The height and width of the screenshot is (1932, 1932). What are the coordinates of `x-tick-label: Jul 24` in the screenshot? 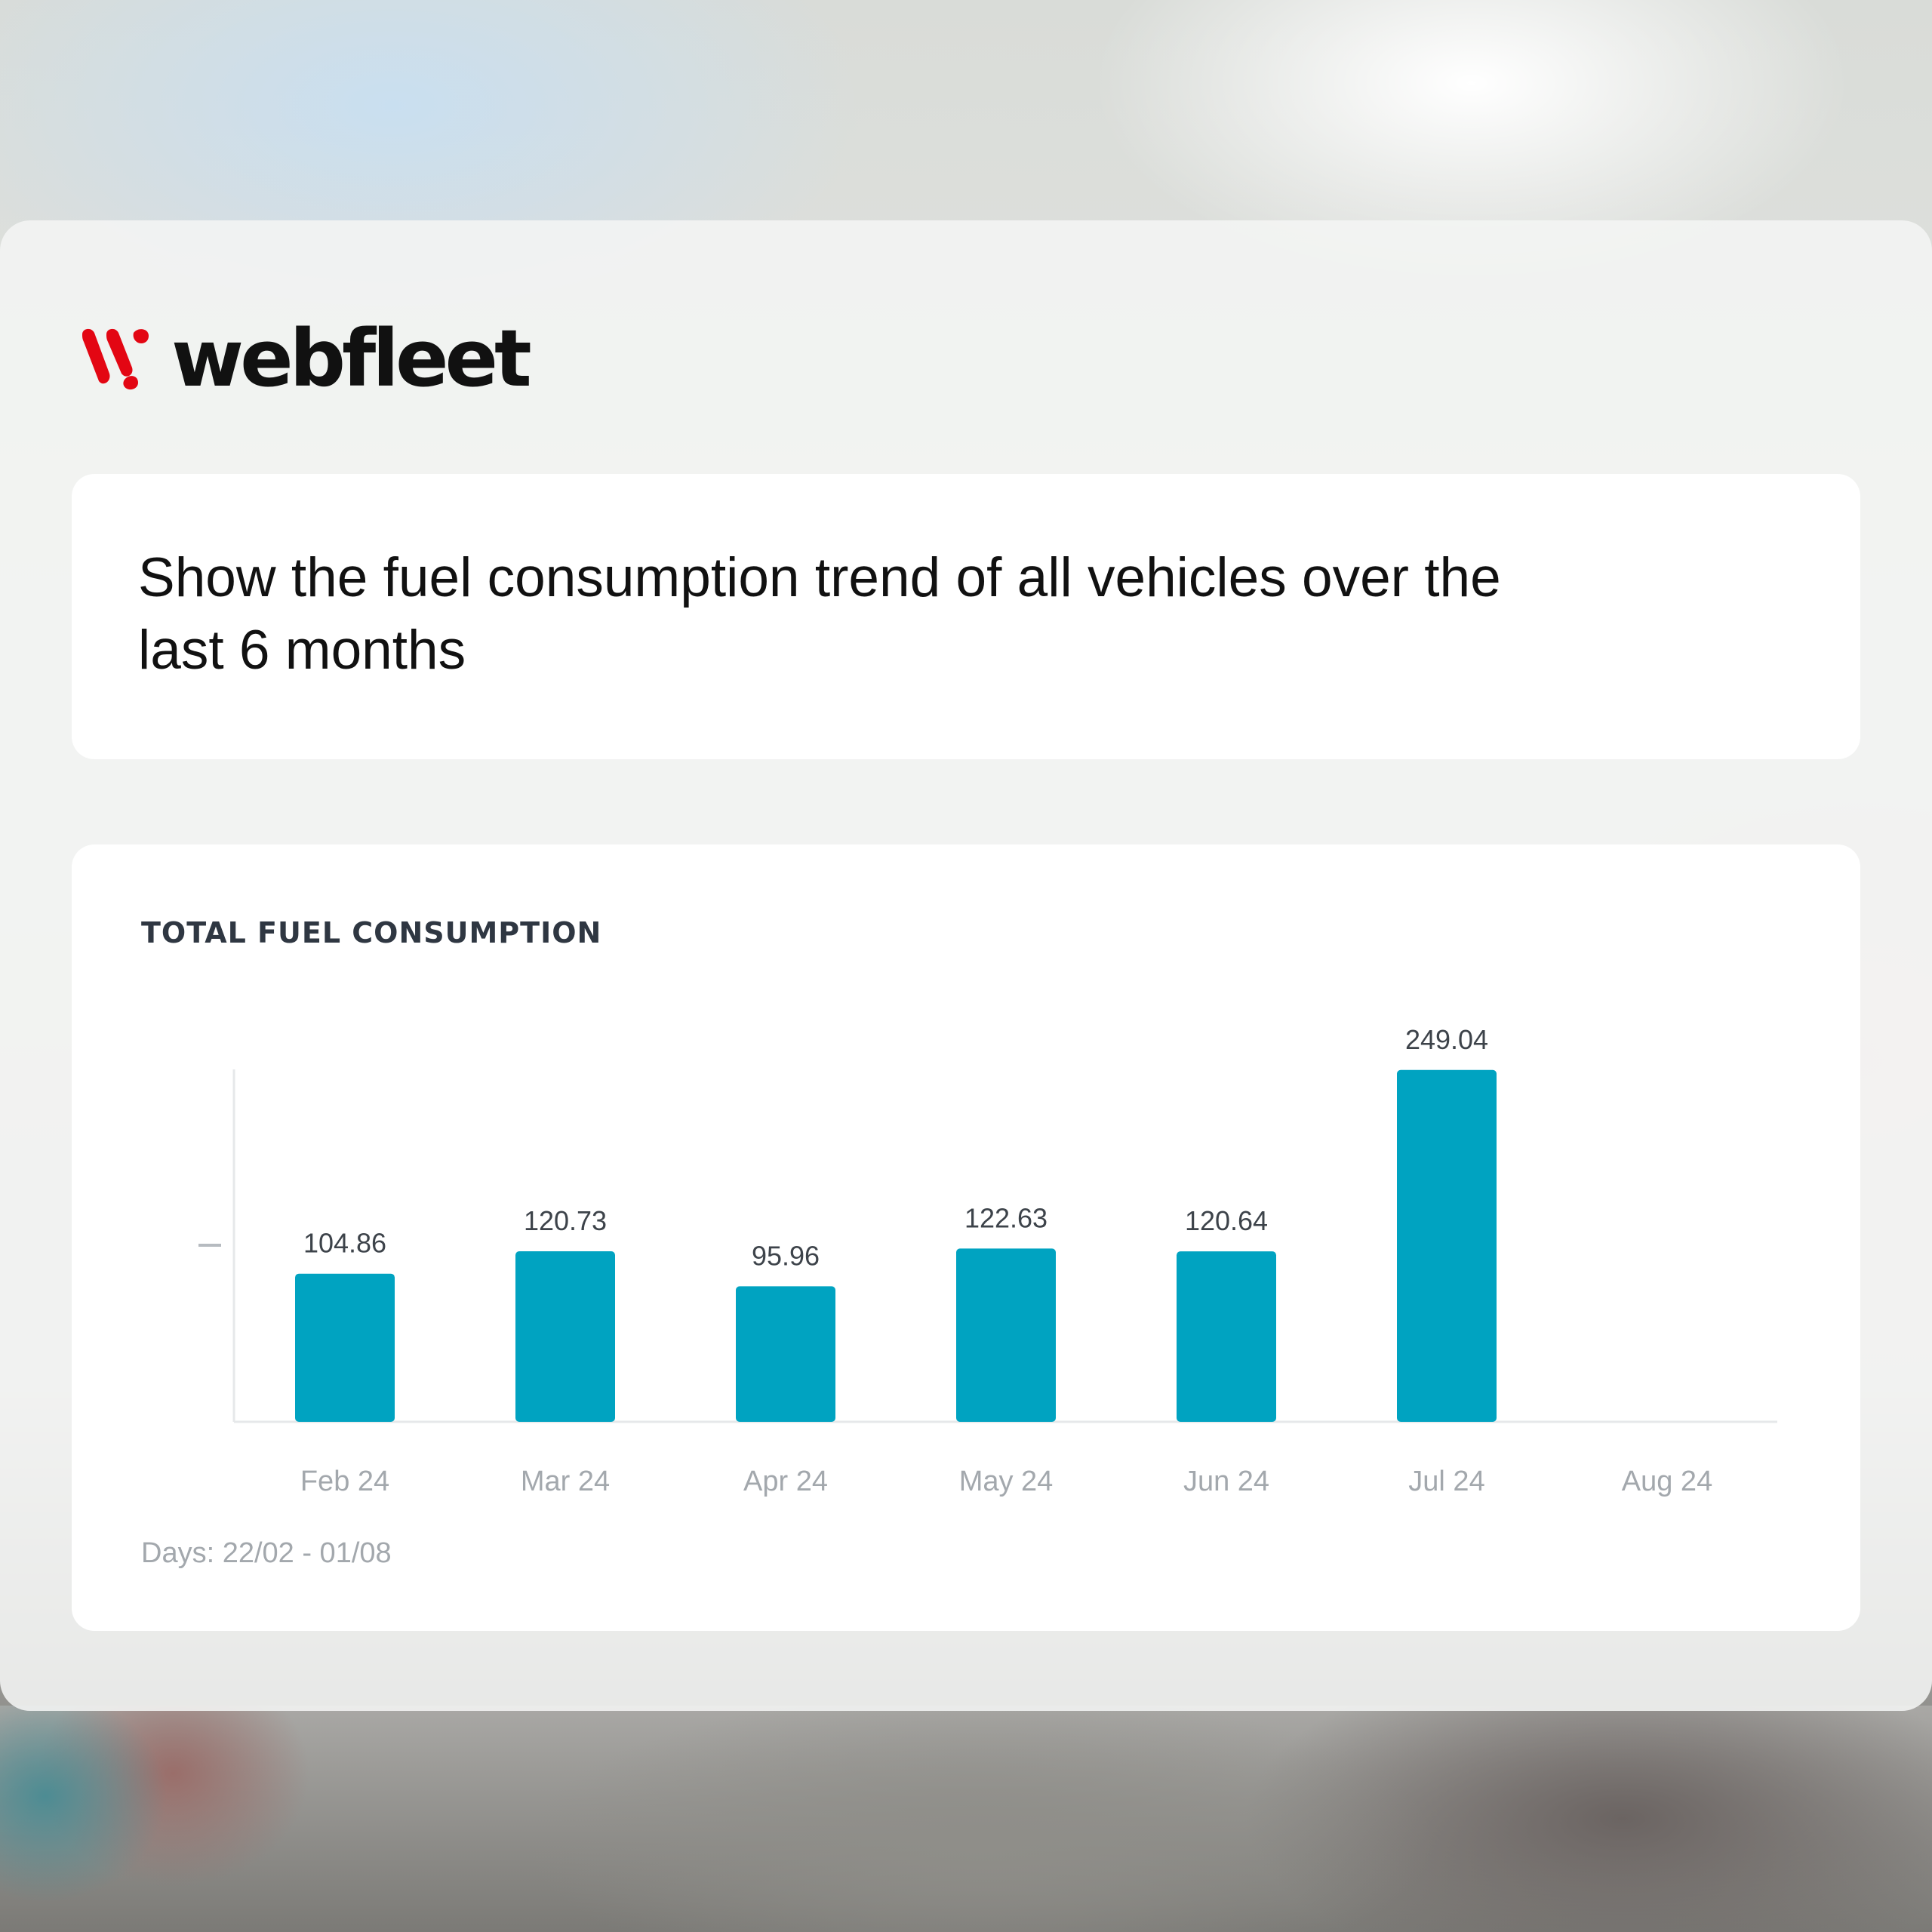 It's located at (1446, 1481).